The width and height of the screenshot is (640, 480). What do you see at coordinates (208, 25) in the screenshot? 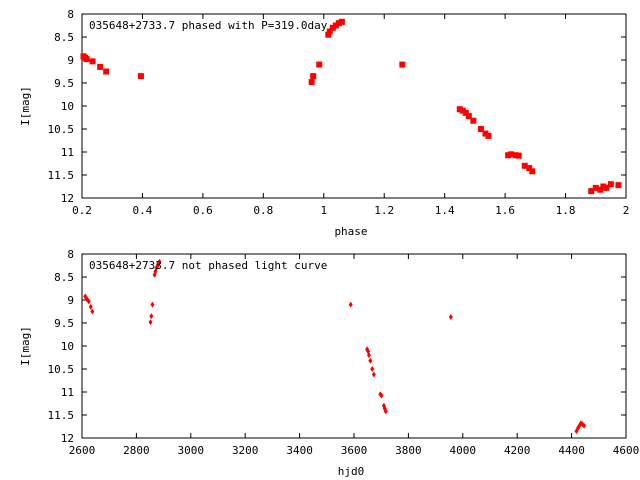
I see `phased-plot-title: 035648+2733.7 phased with P=319.0day` at bounding box center [208, 25].